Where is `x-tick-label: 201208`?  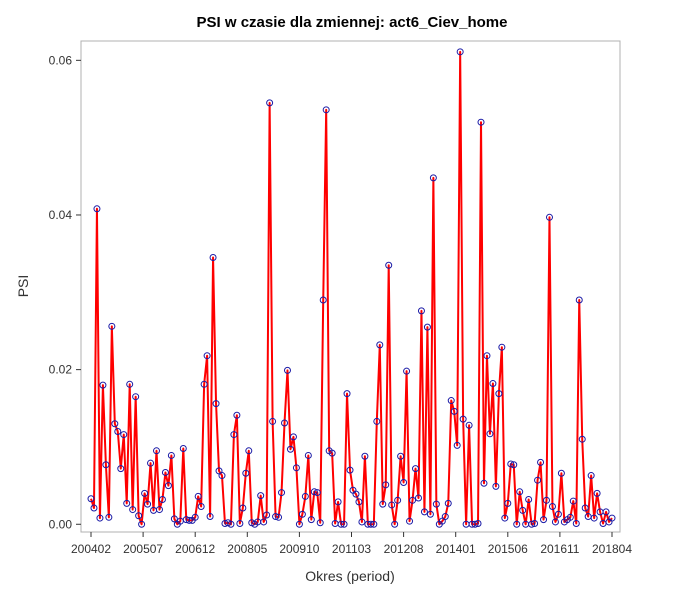
x-tick-label: 201208 is located at coordinates (404, 549).